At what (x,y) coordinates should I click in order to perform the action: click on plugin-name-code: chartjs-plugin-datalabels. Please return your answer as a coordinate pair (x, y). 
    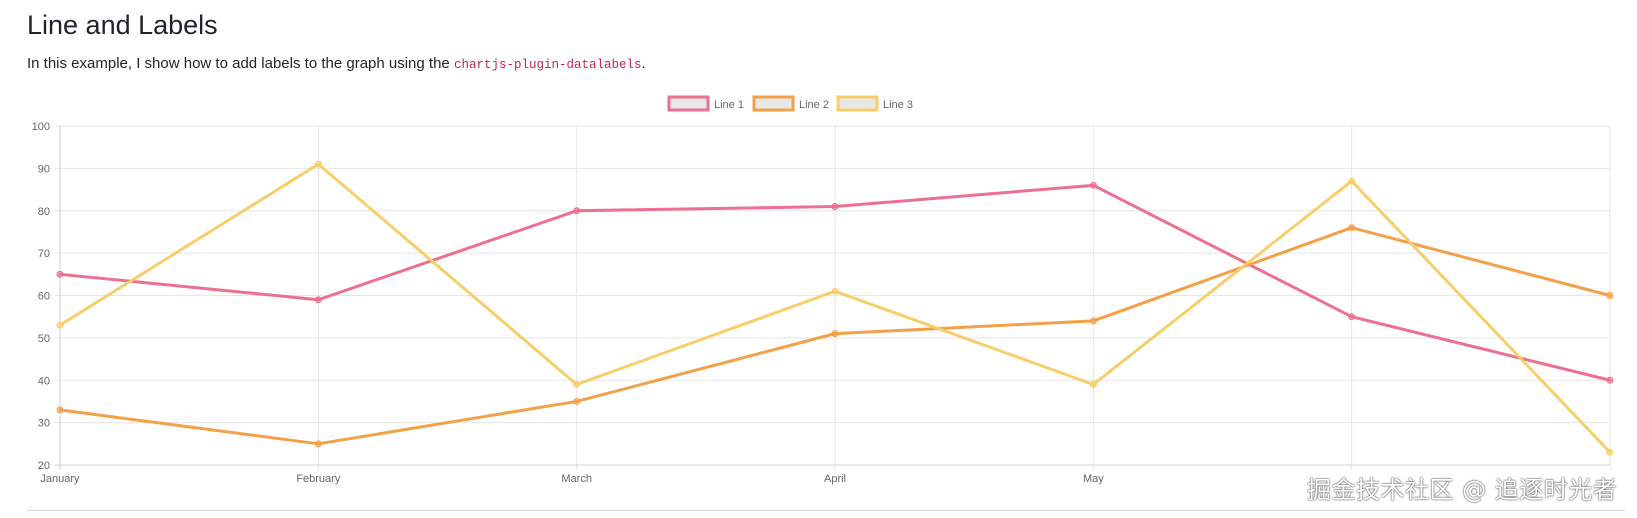
    Looking at the image, I should click on (547, 65).